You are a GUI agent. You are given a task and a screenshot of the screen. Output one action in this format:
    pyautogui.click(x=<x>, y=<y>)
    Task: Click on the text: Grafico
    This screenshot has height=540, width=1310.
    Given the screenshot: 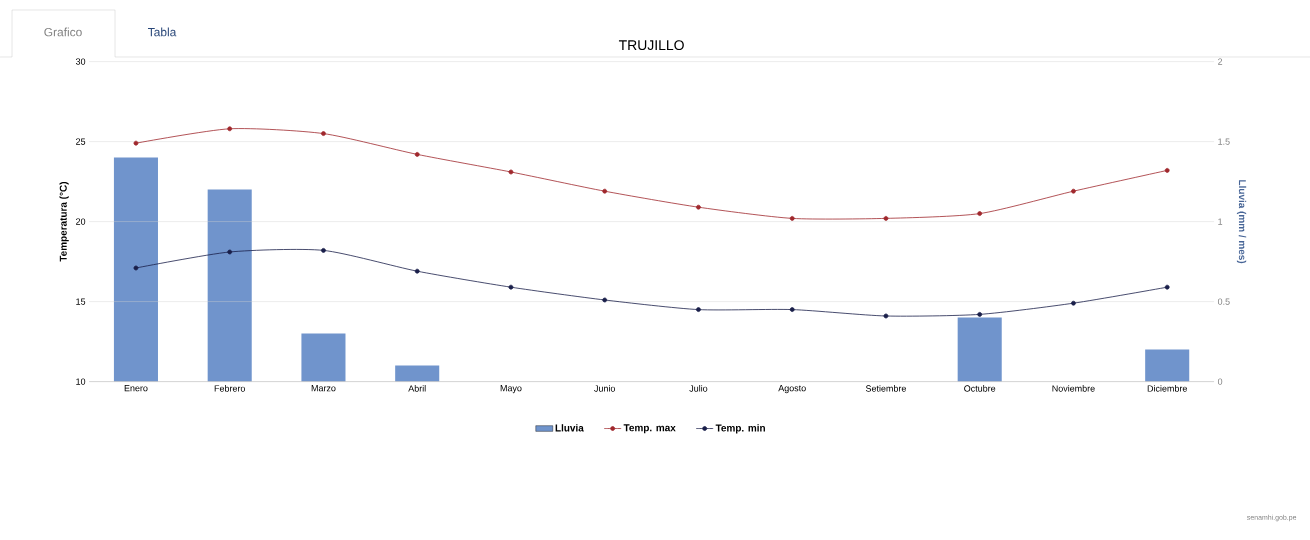 What is the action you would take?
    pyautogui.click(x=63, y=32)
    